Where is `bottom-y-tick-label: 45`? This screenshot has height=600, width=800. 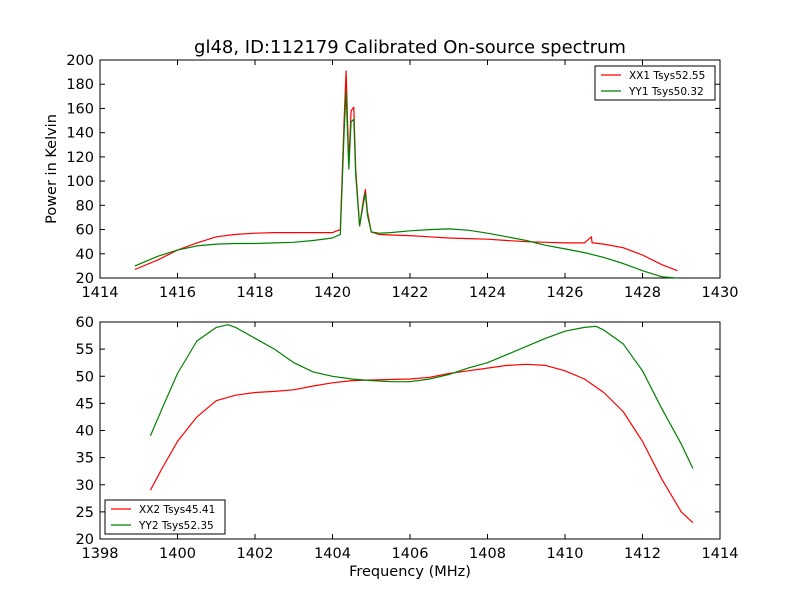
bottom-y-tick-label: 45 is located at coordinates (85, 404).